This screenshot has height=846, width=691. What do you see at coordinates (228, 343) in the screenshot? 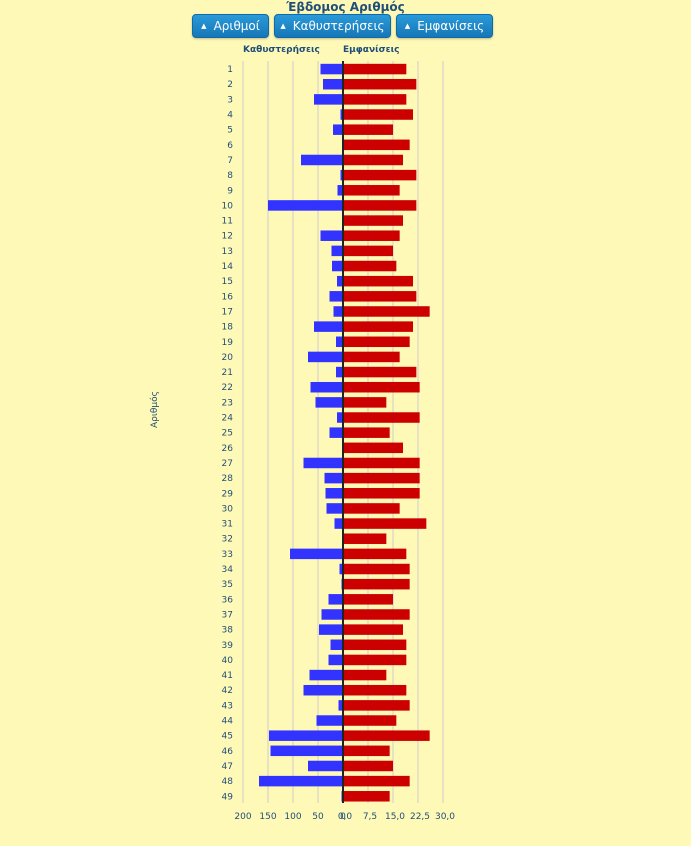
I see `category-label: 19` at bounding box center [228, 343].